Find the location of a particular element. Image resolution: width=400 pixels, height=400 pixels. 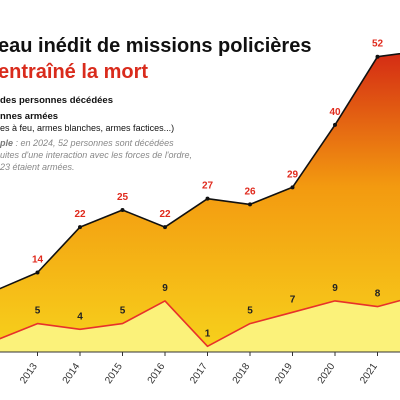

armed-series-area is located at coordinates (200, 326).